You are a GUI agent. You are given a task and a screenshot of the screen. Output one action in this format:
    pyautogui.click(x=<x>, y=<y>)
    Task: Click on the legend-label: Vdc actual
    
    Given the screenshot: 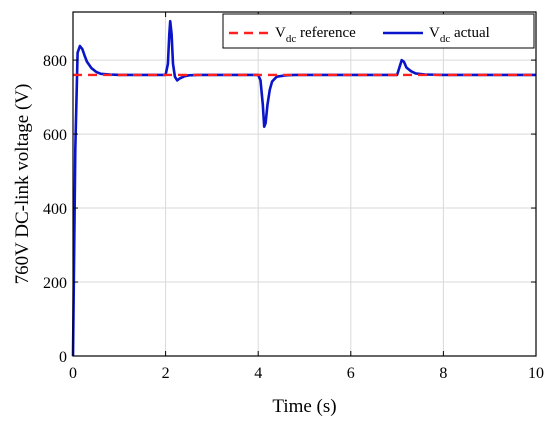 What is the action you would take?
    pyautogui.click(x=459, y=35)
    